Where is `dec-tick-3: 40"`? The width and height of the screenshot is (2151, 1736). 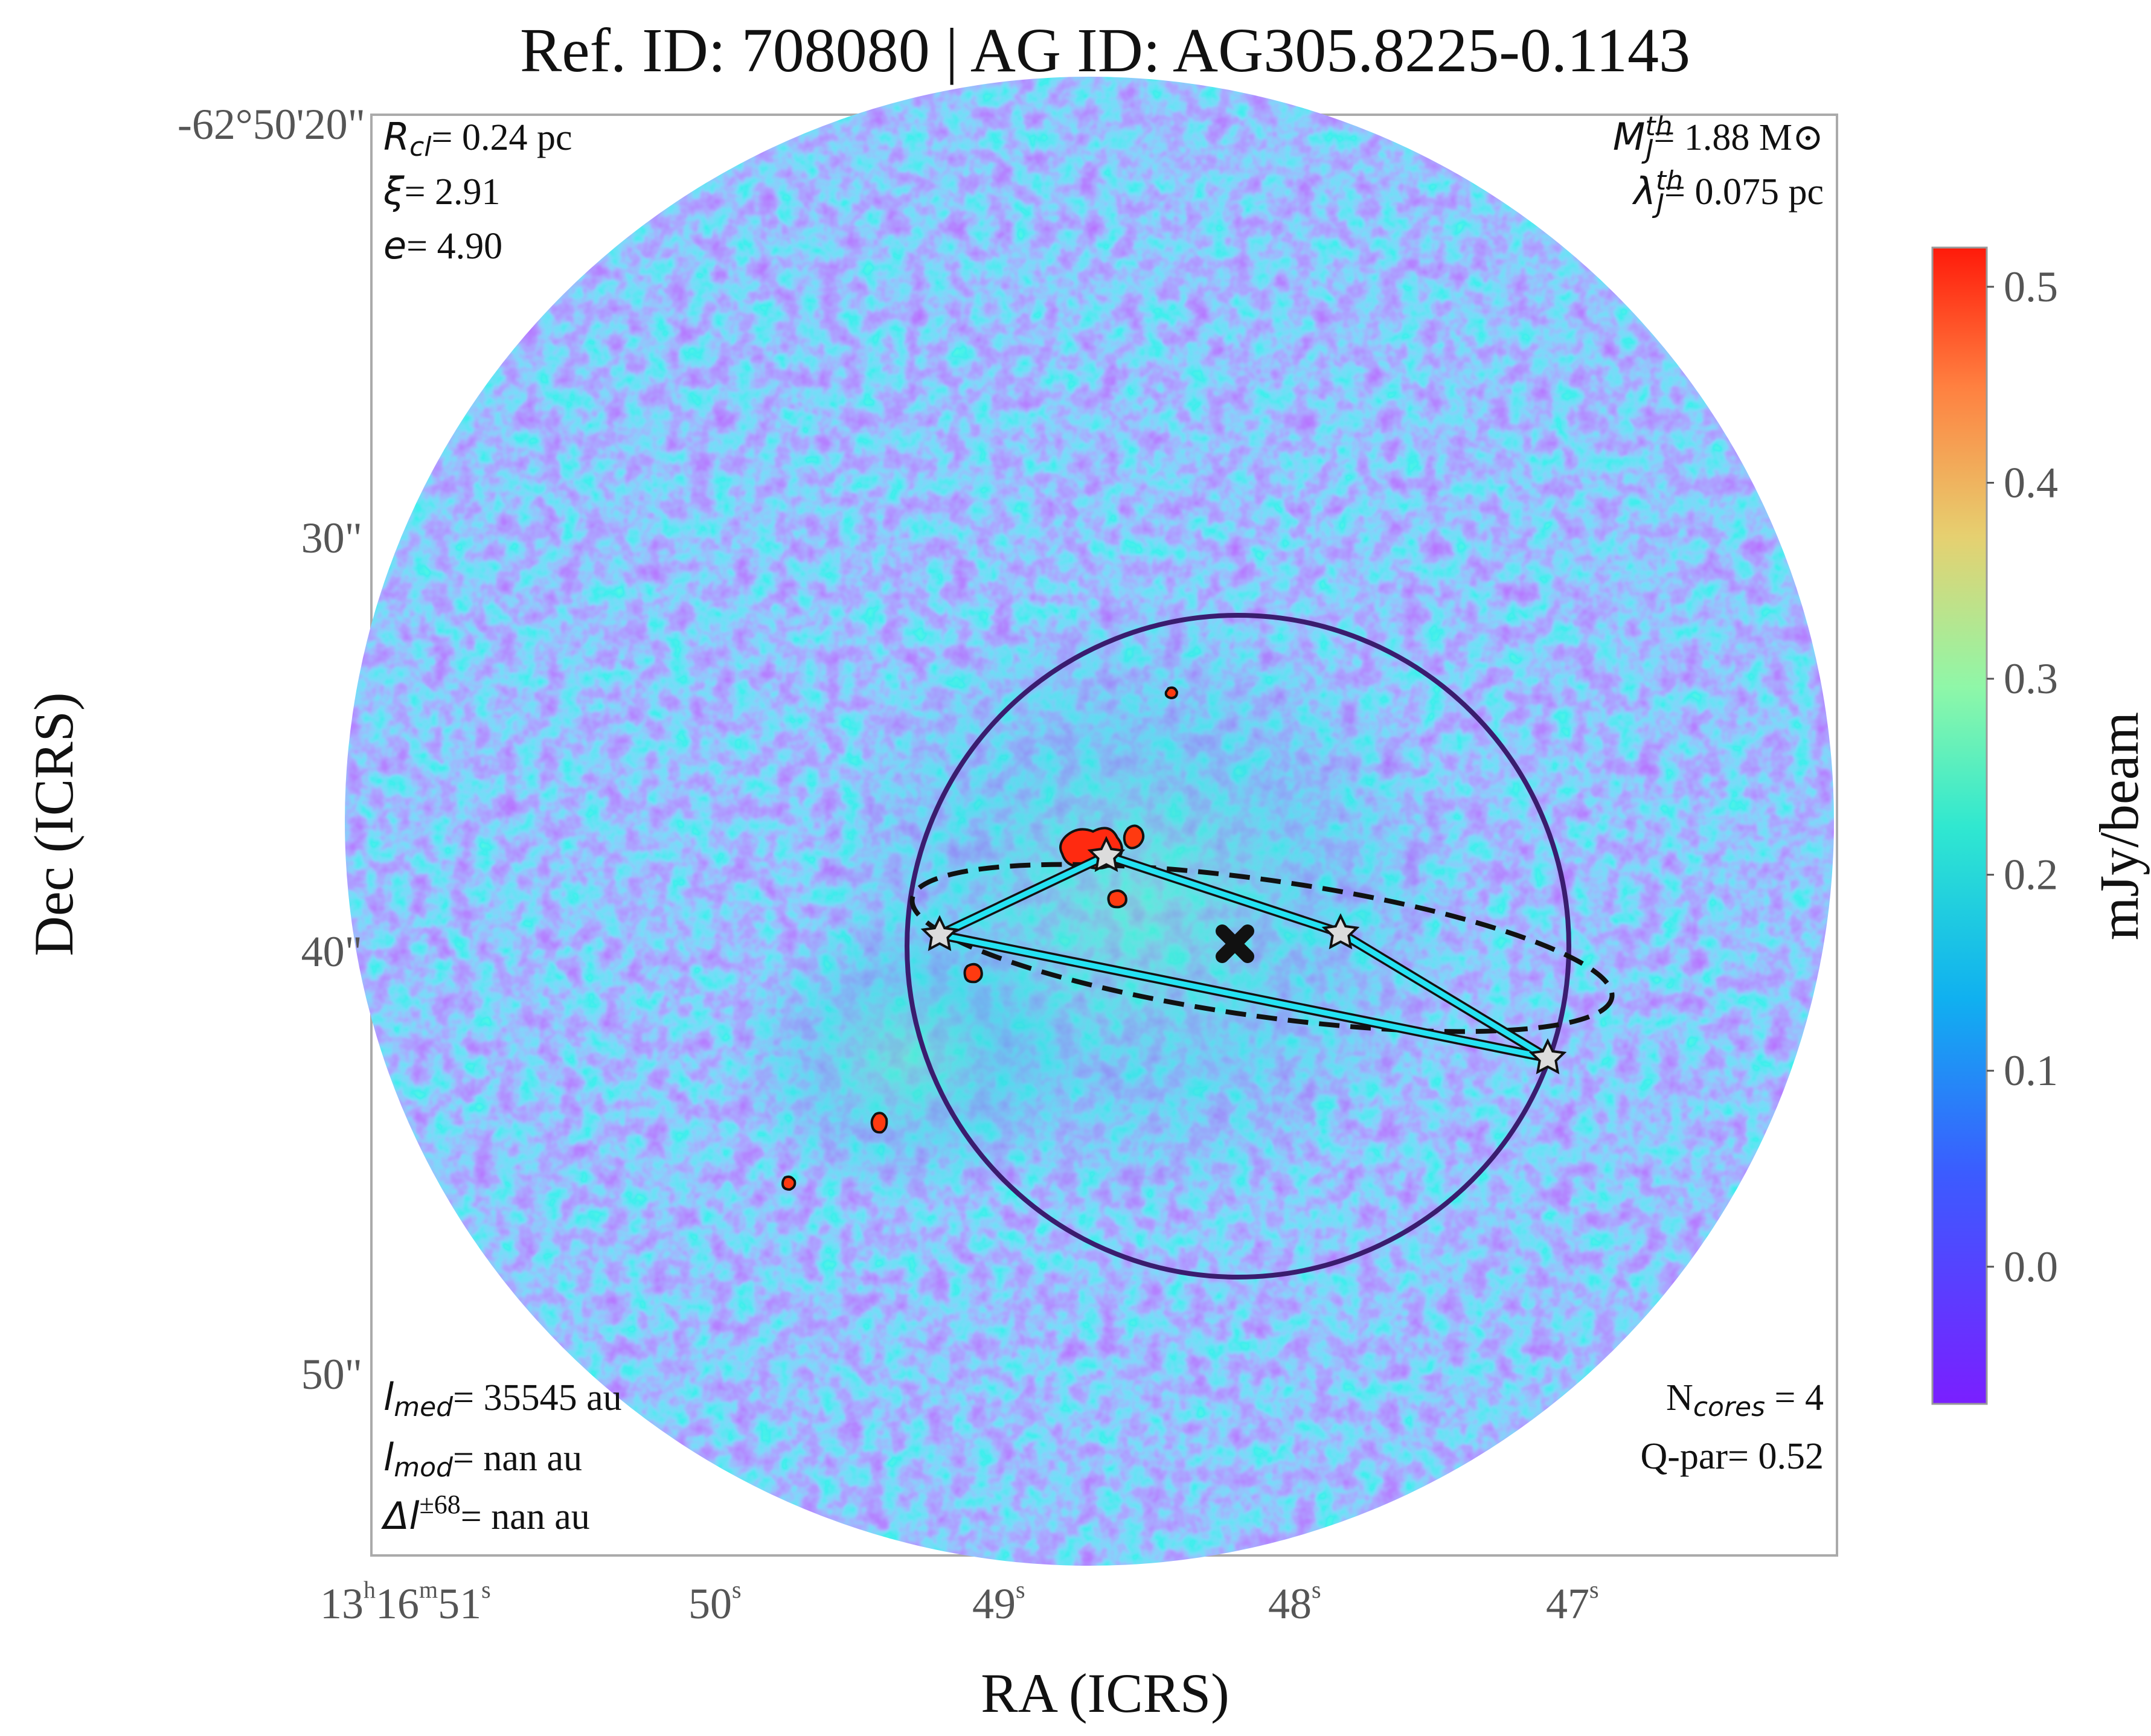
dec-tick-3: 40" is located at coordinates (332, 951).